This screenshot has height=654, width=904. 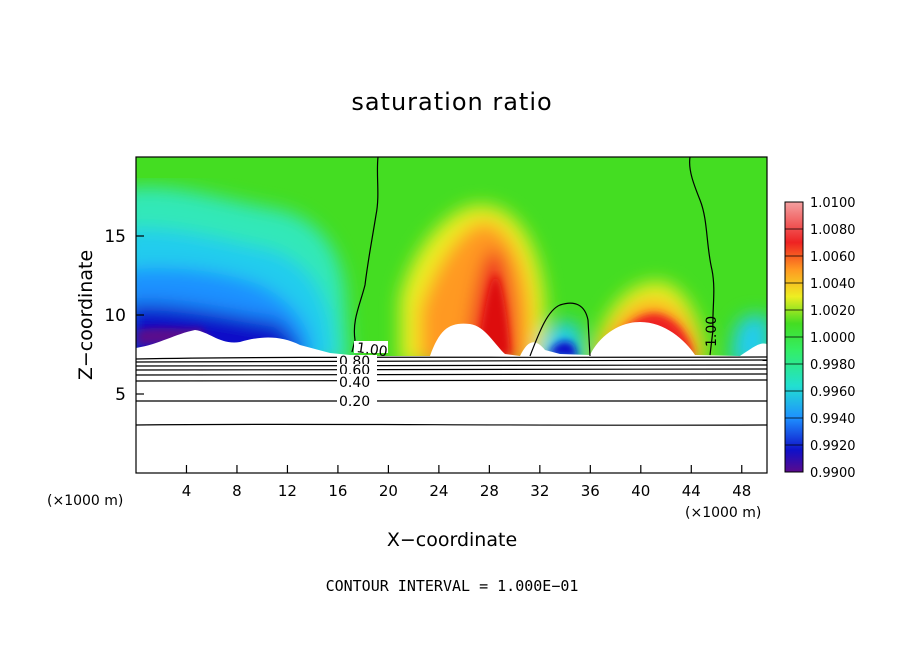 What do you see at coordinates (833, 338) in the screenshot?
I see `colorbar-label: 1.0000` at bounding box center [833, 338].